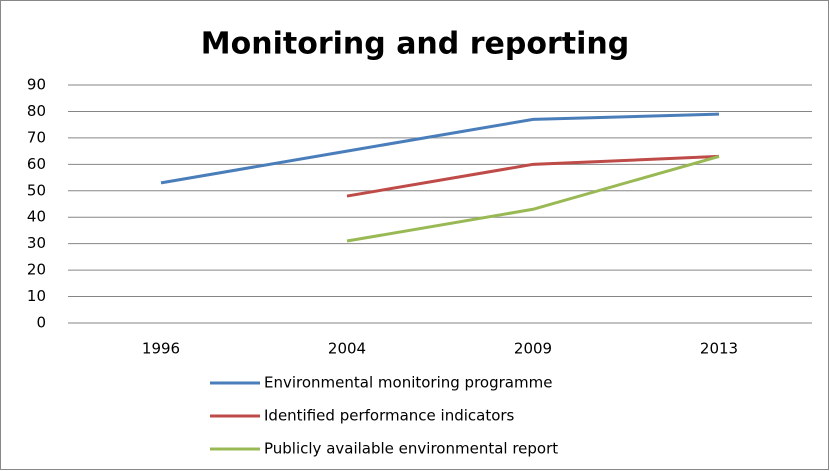 The image size is (830, 471). Describe the element at coordinates (36, 164) in the screenshot. I see `y-tick-label: 60` at that location.